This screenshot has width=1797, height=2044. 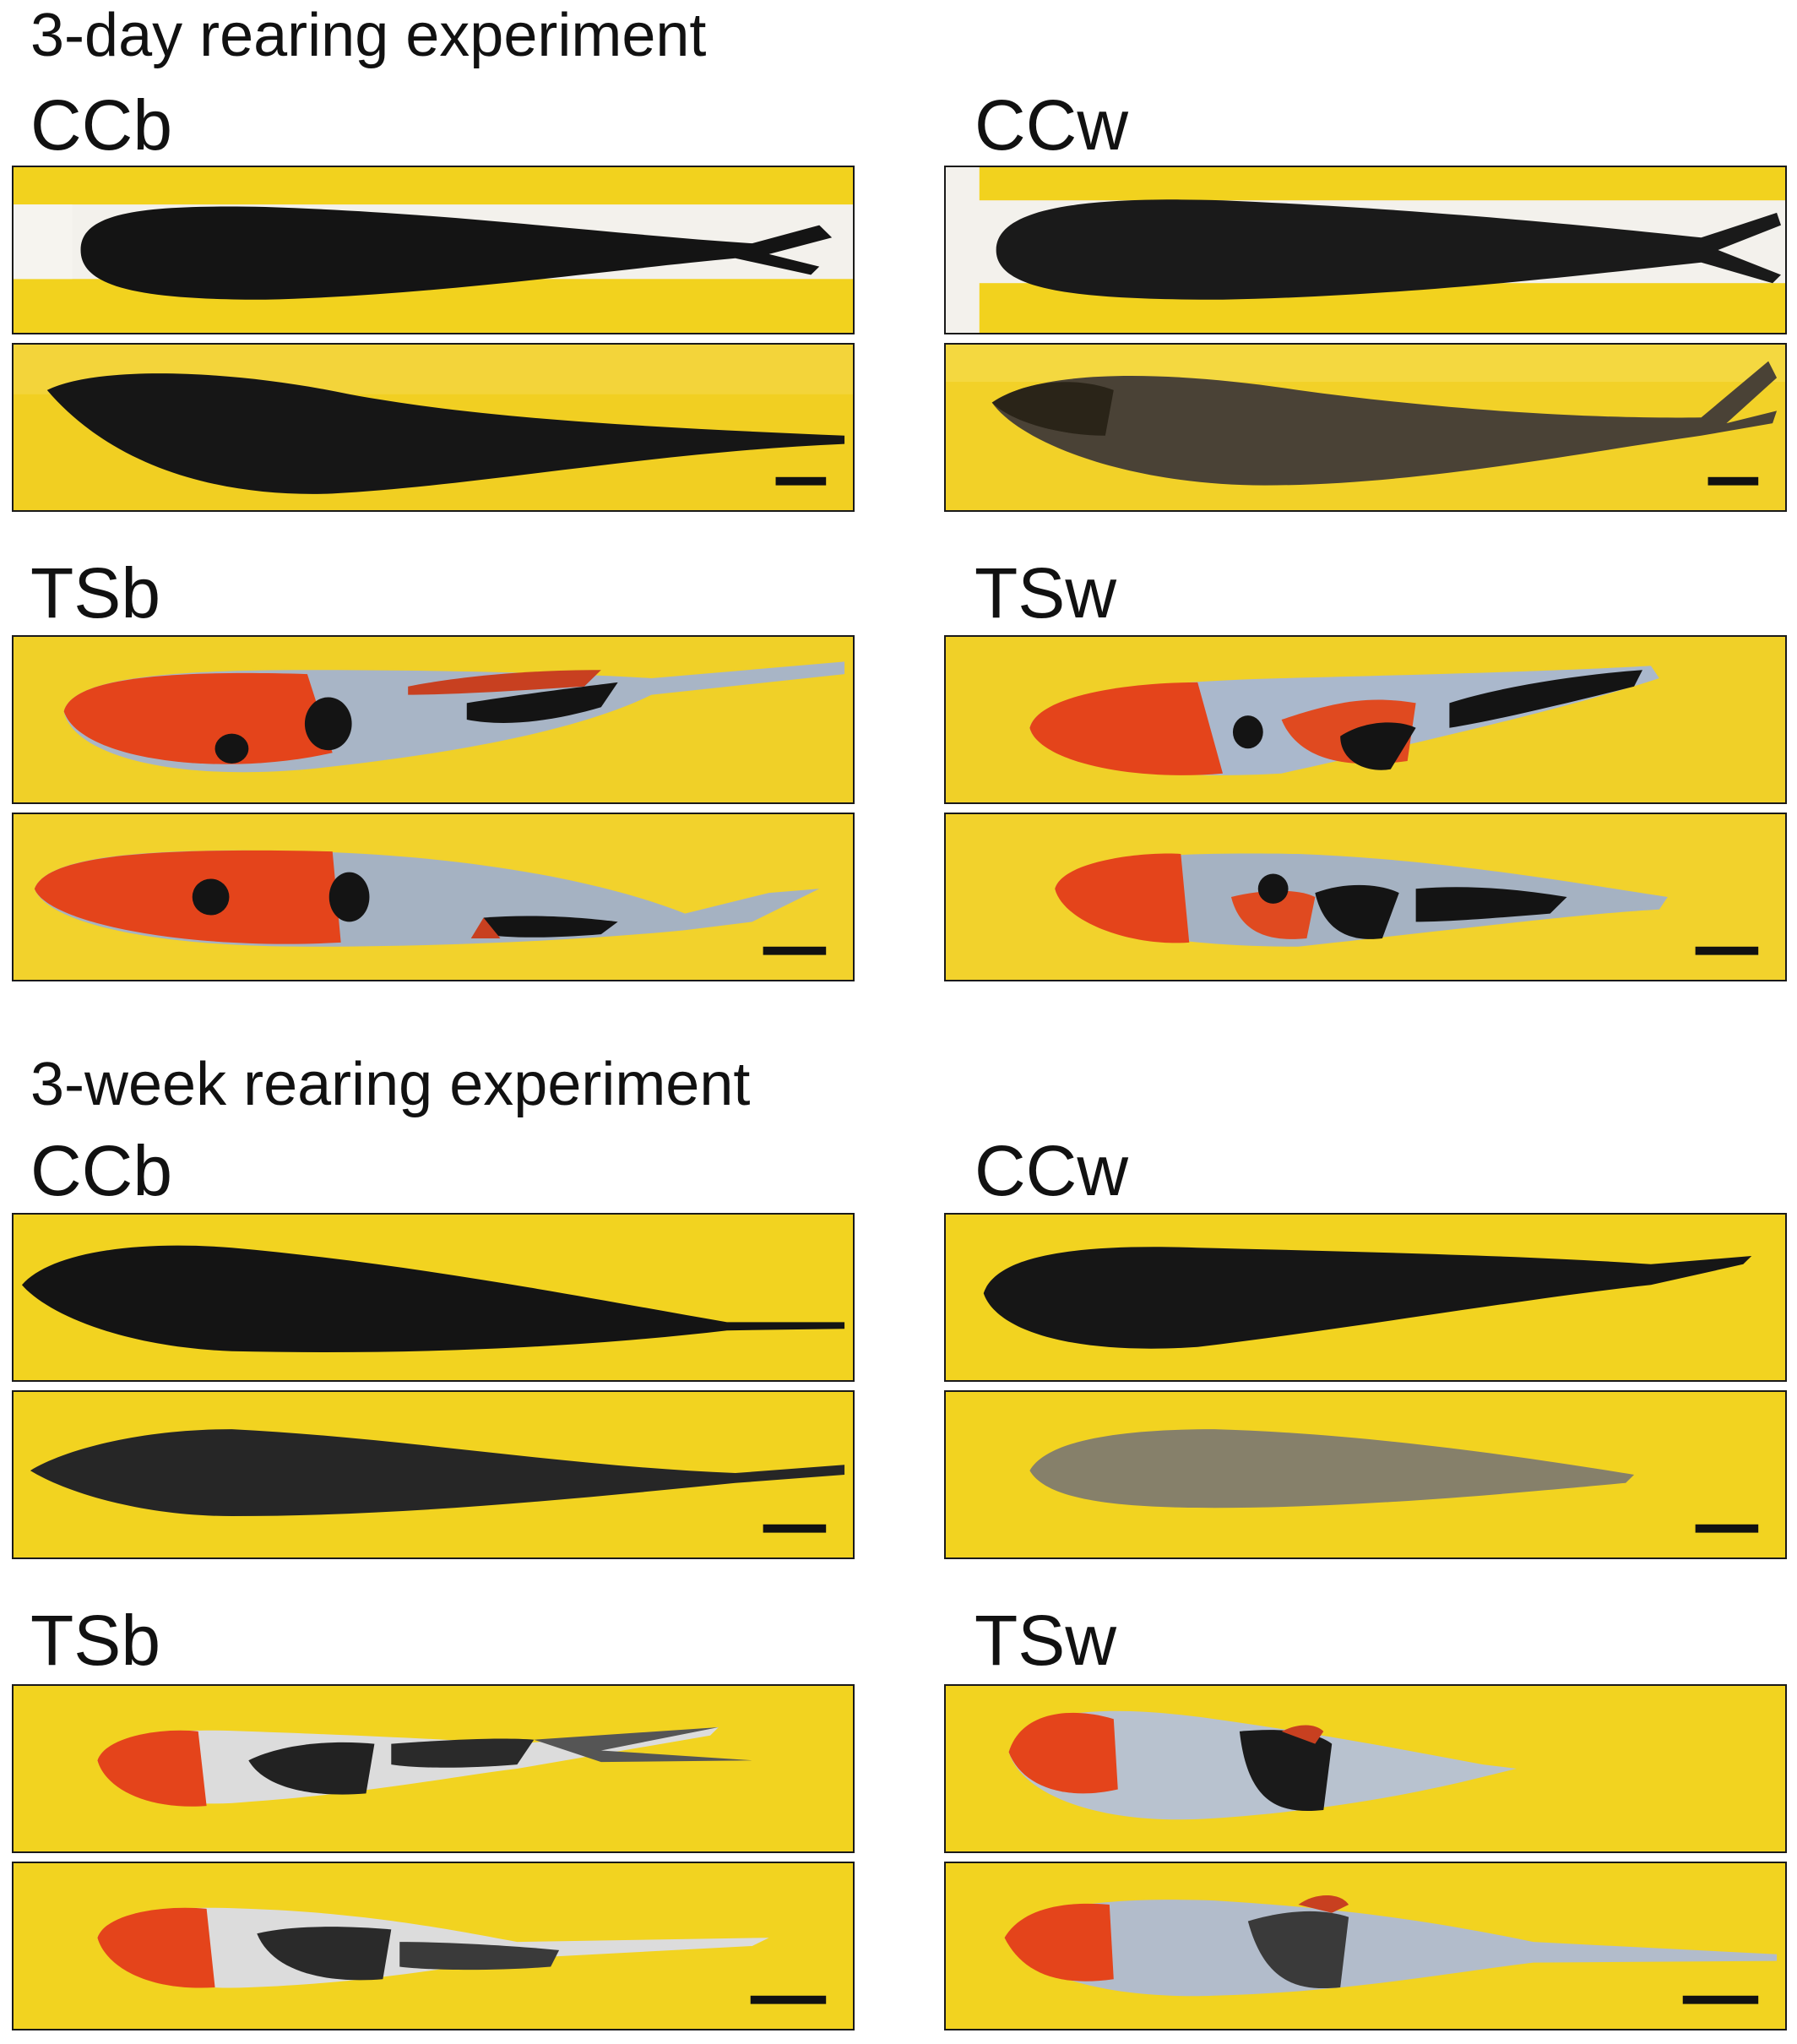 What do you see at coordinates (368, 36) in the screenshot?
I see `section-title-3-day: 3-day rearing experiment` at bounding box center [368, 36].